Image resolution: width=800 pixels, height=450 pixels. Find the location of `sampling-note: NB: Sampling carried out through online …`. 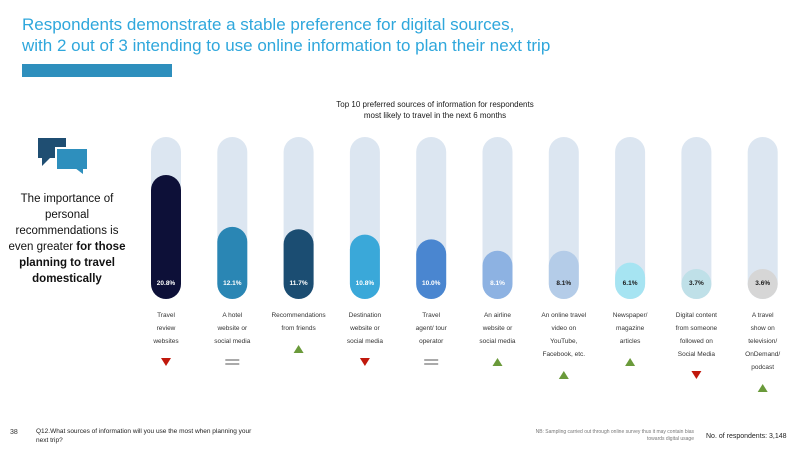

sampling-note: NB: Sampling carried out through online … is located at coordinates (614, 435).